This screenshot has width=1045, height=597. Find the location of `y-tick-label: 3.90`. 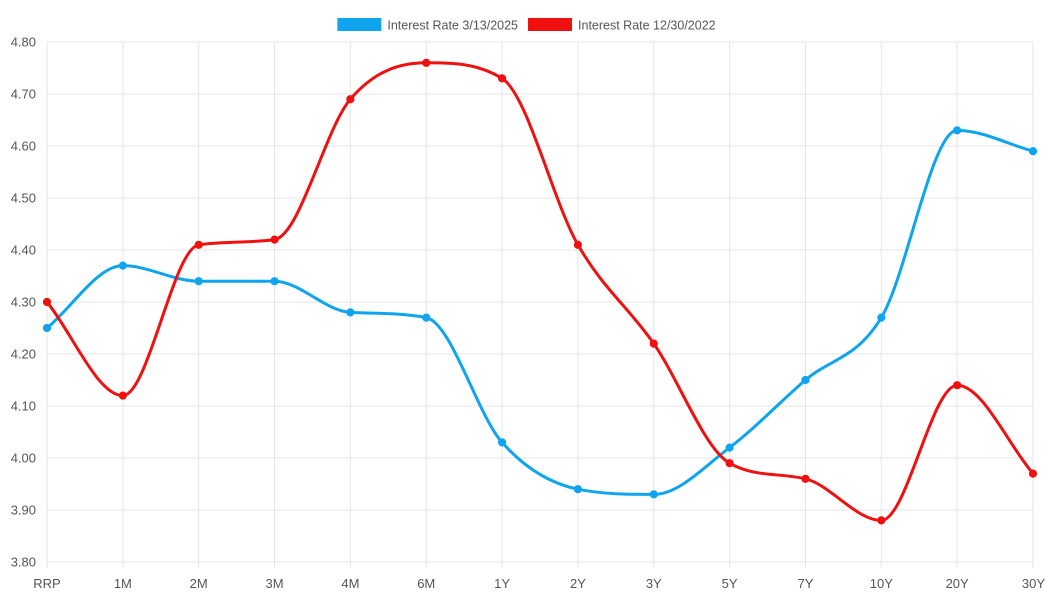

y-tick-label: 3.90 is located at coordinates (23, 510).